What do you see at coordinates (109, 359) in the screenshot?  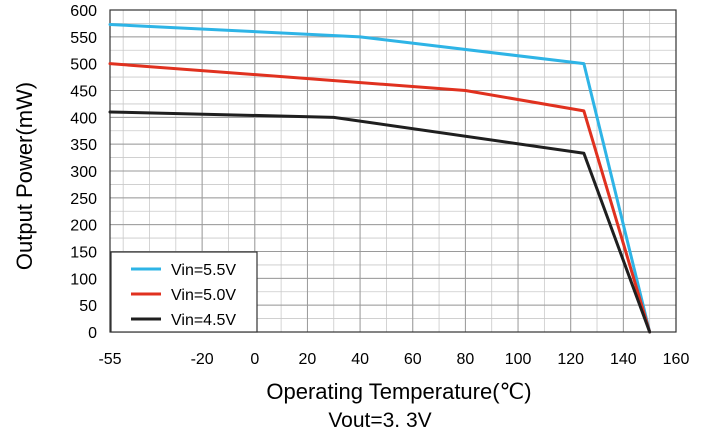 I see `x-tick-label: -55` at bounding box center [109, 359].